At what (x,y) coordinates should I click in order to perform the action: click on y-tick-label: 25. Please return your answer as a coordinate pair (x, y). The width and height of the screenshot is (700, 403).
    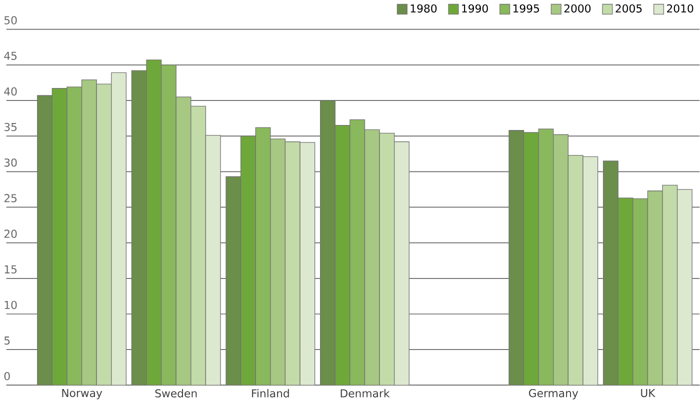
    Looking at the image, I should click on (10, 198).